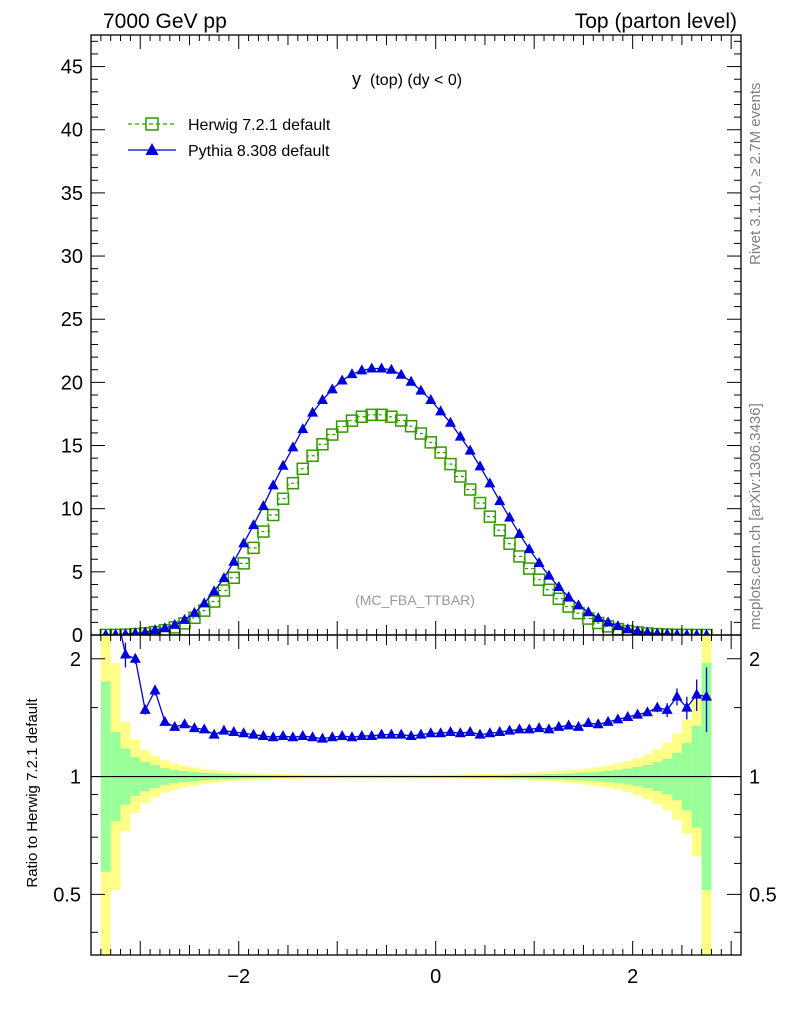 The image size is (786, 1024). What do you see at coordinates (356, 79) in the screenshot?
I see `plot-title-main: y` at bounding box center [356, 79].